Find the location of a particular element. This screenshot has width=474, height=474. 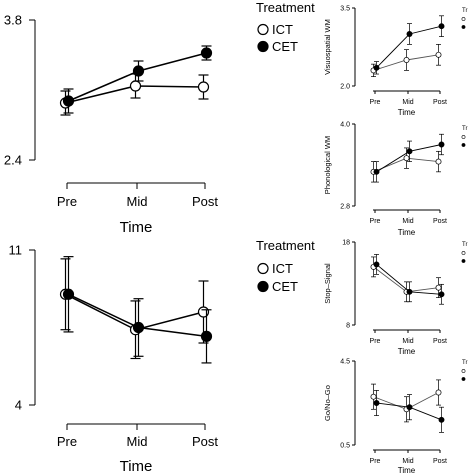

y-axis-label: Visuospatial WM is located at coordinates (327, 47).